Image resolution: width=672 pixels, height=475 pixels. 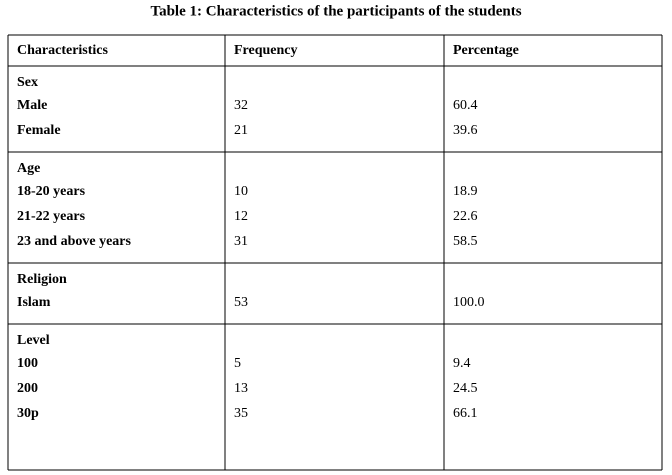 I want to click on cell: 21, so click(x=241, y=130).